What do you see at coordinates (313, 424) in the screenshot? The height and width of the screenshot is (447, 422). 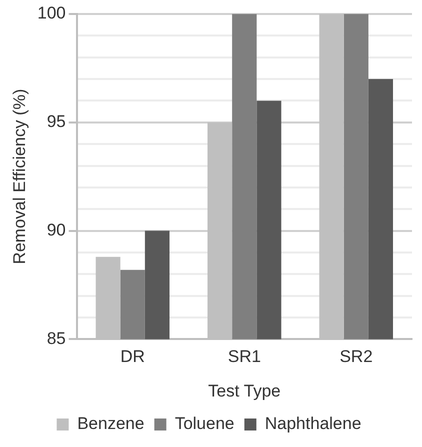 I see `legend-label: Naphthalene` at bounding box center [313, 424].